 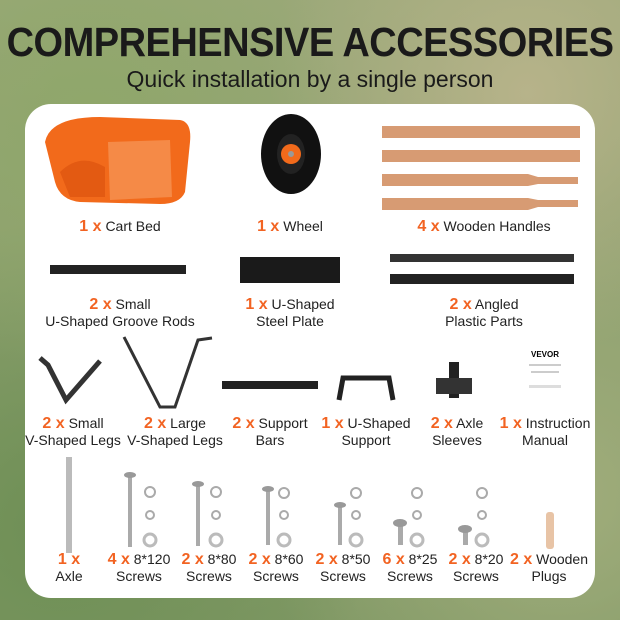 I want to click on item-screws-8x80: 2 x 8*80 Screws, so click(x=209, y=567).